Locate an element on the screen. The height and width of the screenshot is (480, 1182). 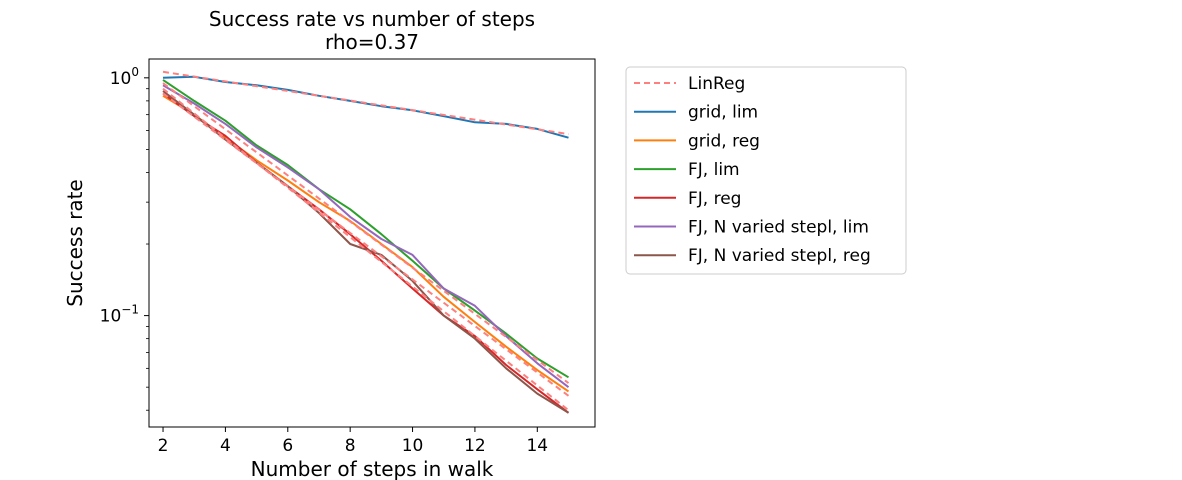
x-tick-label: 10 is located at coordinates (413, 446).